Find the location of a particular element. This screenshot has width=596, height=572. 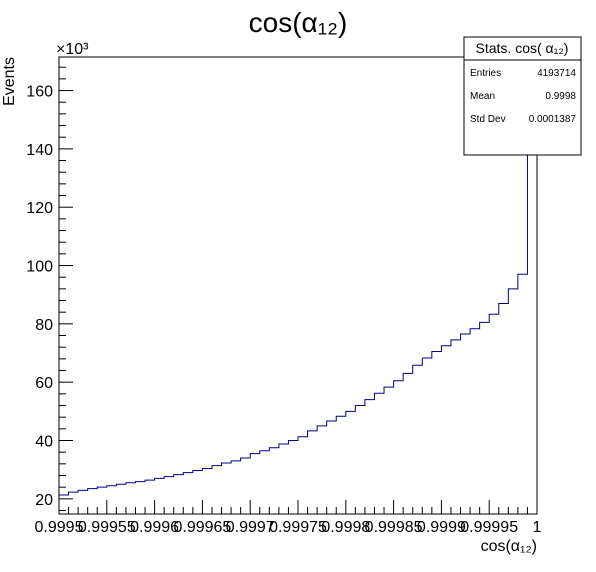

x-tick-label: 0.99965 is located at coordinates (202, 527).